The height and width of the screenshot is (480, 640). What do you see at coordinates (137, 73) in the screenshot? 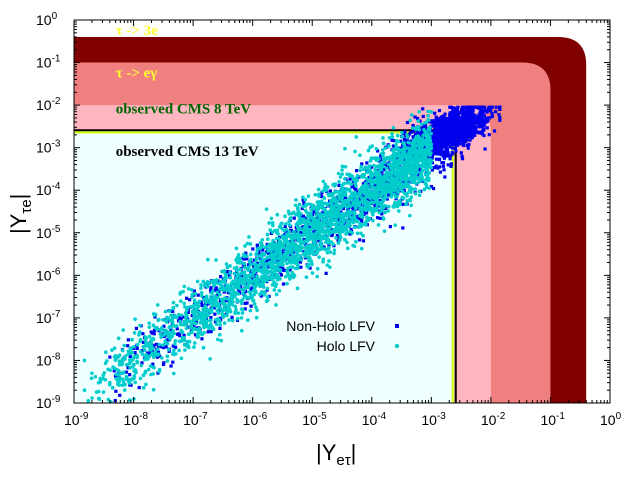
I see `region-label-tau-egamma: τ -> eγ` at bounding box center [137, 73].